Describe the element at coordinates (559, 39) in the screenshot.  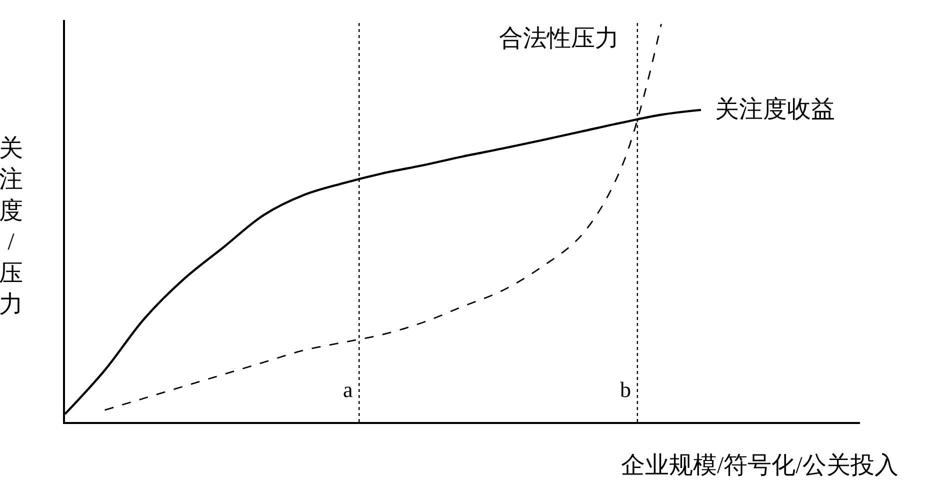
I see `series-label: 合法性压力` at that location.